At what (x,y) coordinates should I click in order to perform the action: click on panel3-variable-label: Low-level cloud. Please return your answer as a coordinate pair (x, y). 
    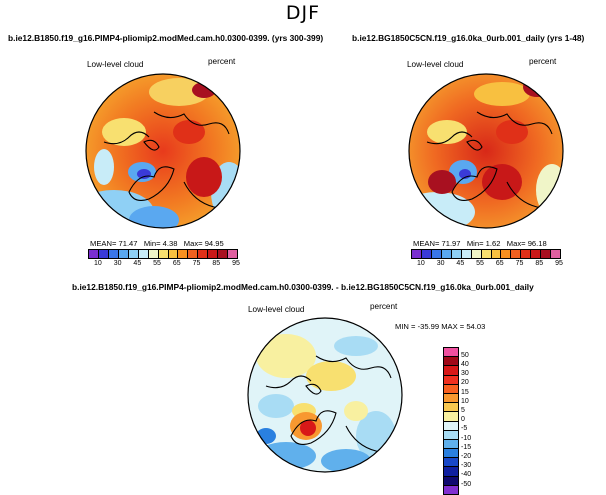
    Looking at the image, I should click on (276, 309).